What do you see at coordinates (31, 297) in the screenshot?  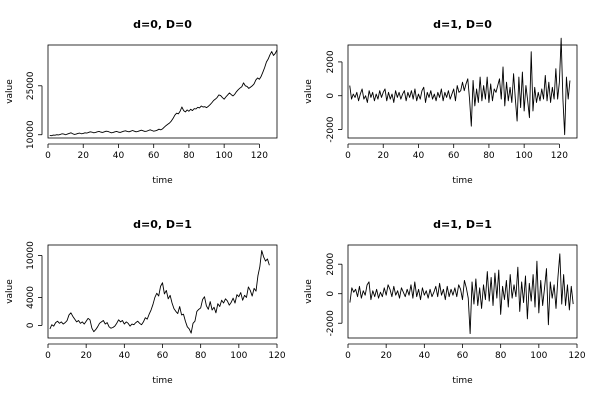 I see `y-tick-label: 4000` at bounding box center [31, 297].